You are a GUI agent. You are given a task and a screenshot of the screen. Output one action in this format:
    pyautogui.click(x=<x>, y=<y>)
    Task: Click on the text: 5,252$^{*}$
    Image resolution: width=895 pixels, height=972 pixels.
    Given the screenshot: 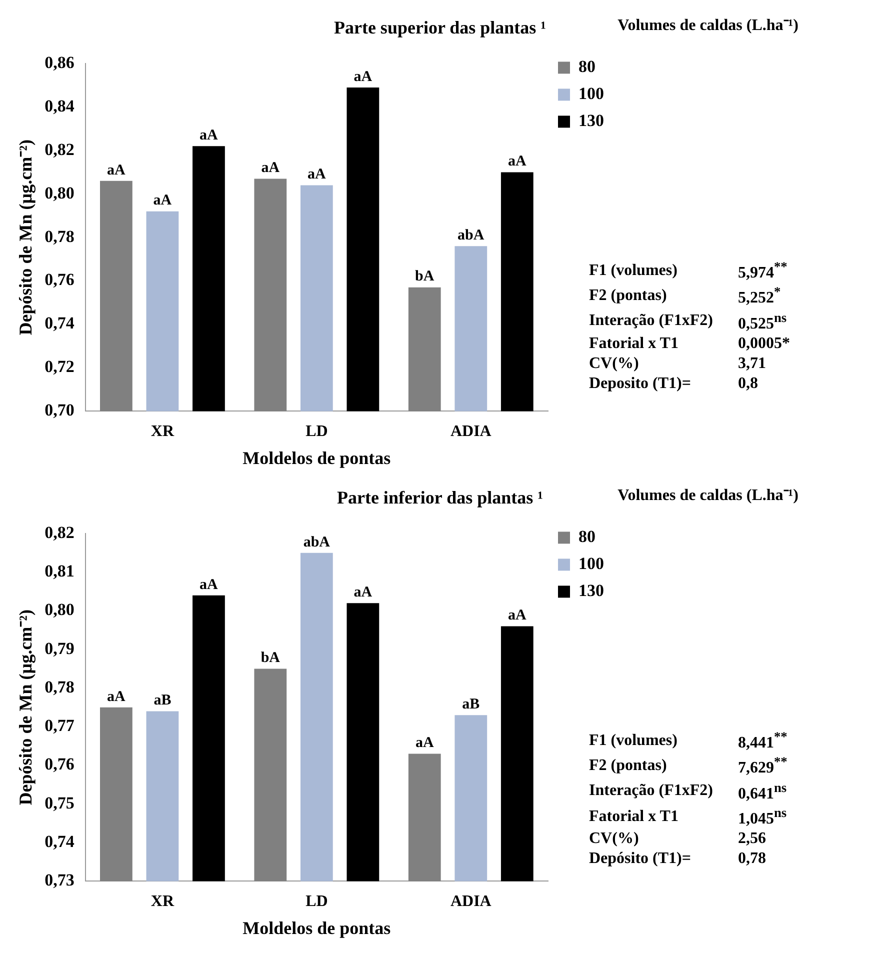 What is the action you would take?
    pyautogui.click(x=759, y=296)
    